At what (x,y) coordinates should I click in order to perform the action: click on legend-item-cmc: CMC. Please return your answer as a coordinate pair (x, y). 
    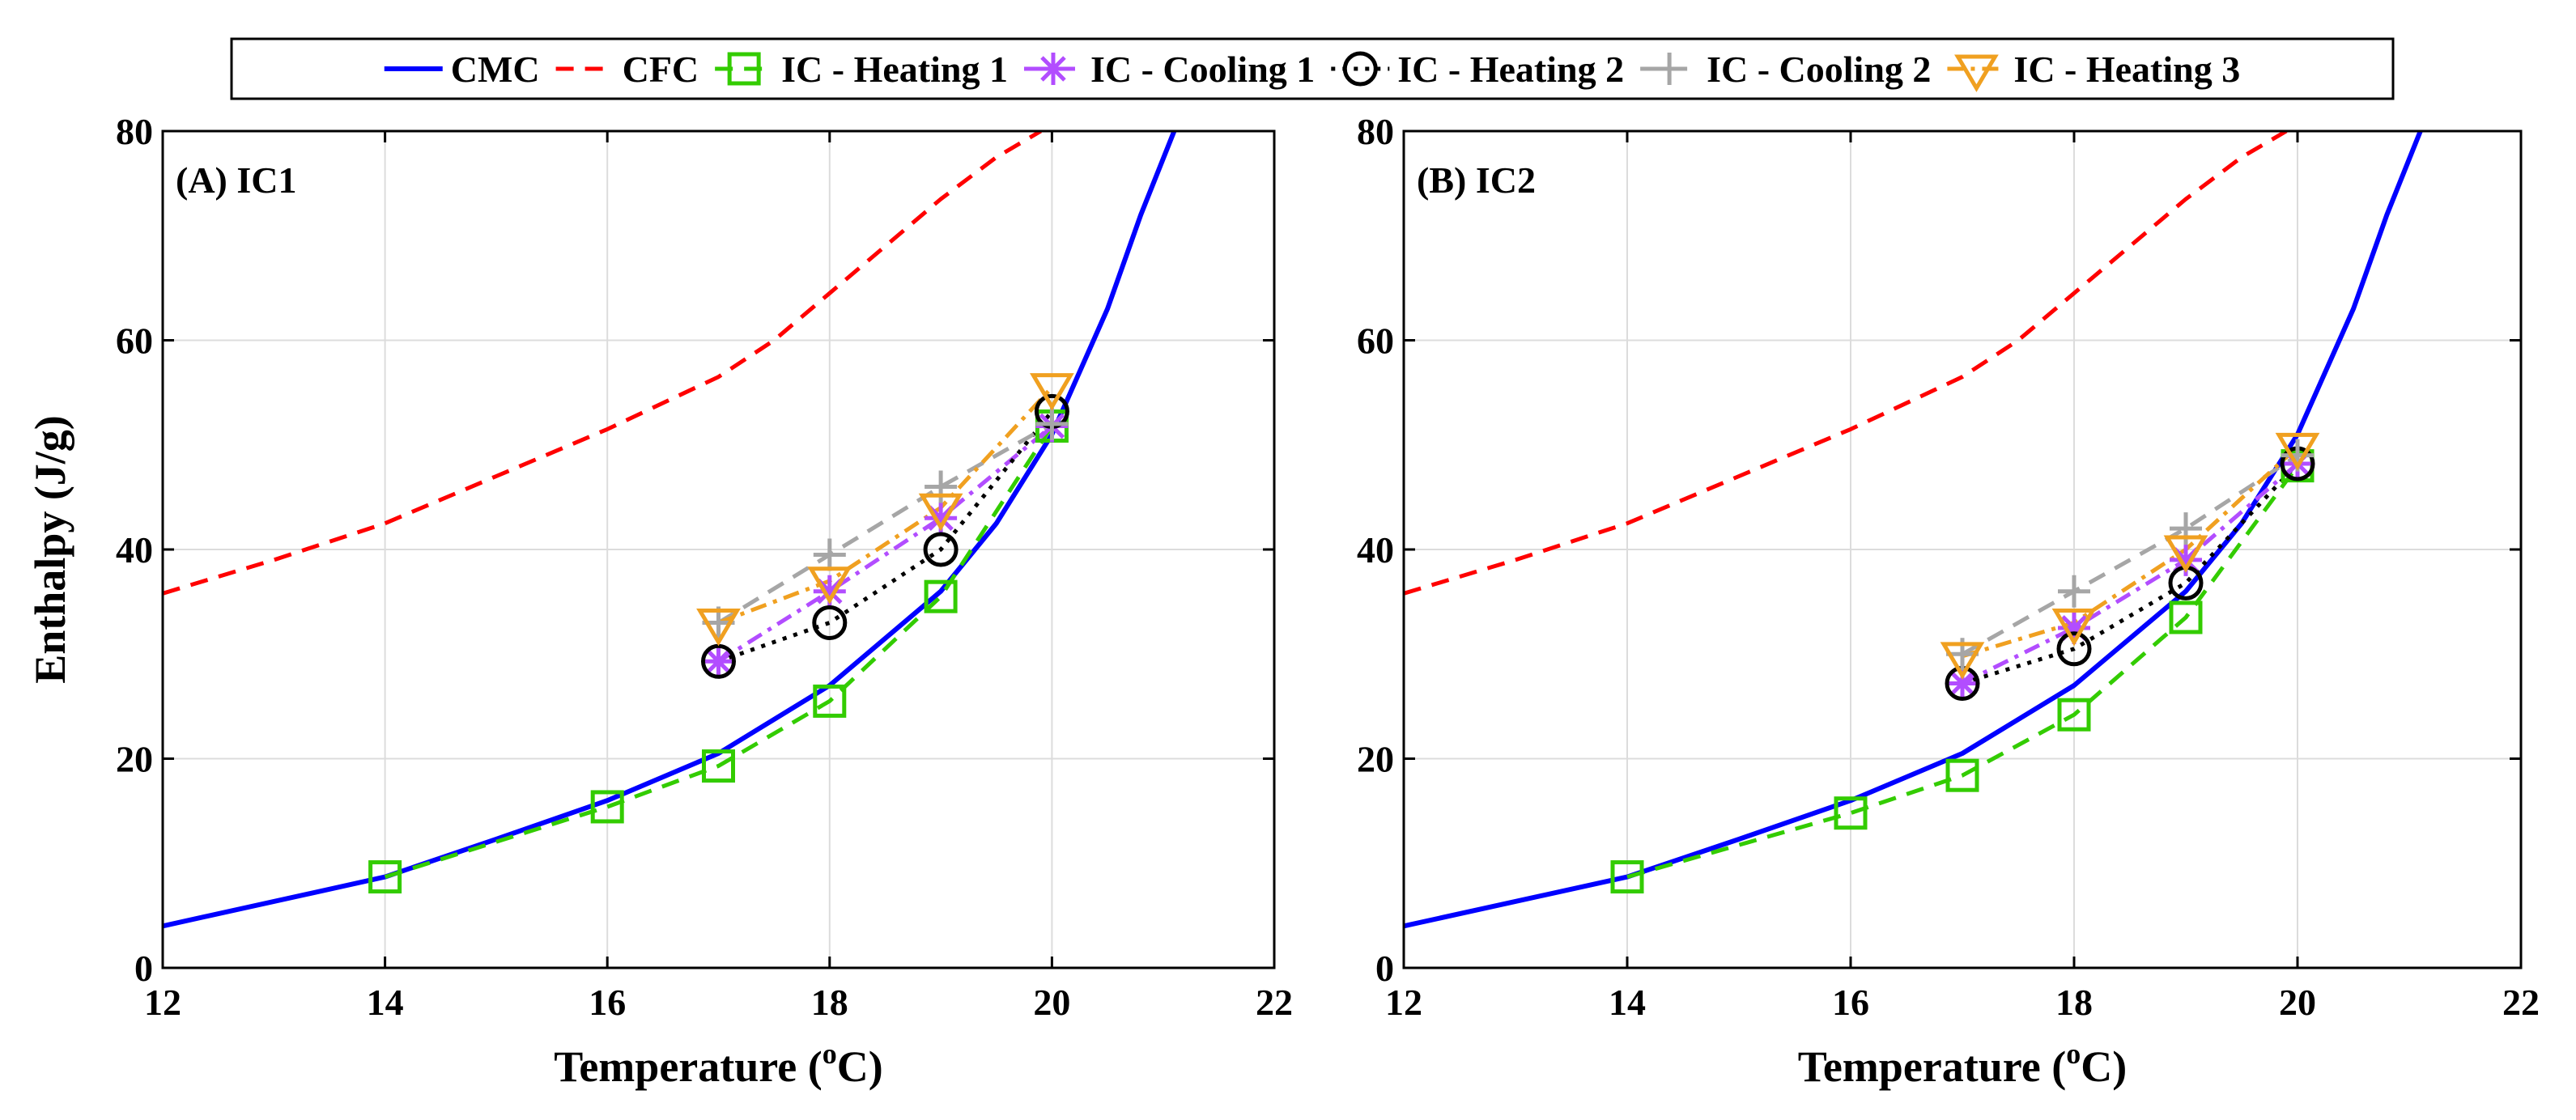
    Looking at the image, I should click on (462, 70).